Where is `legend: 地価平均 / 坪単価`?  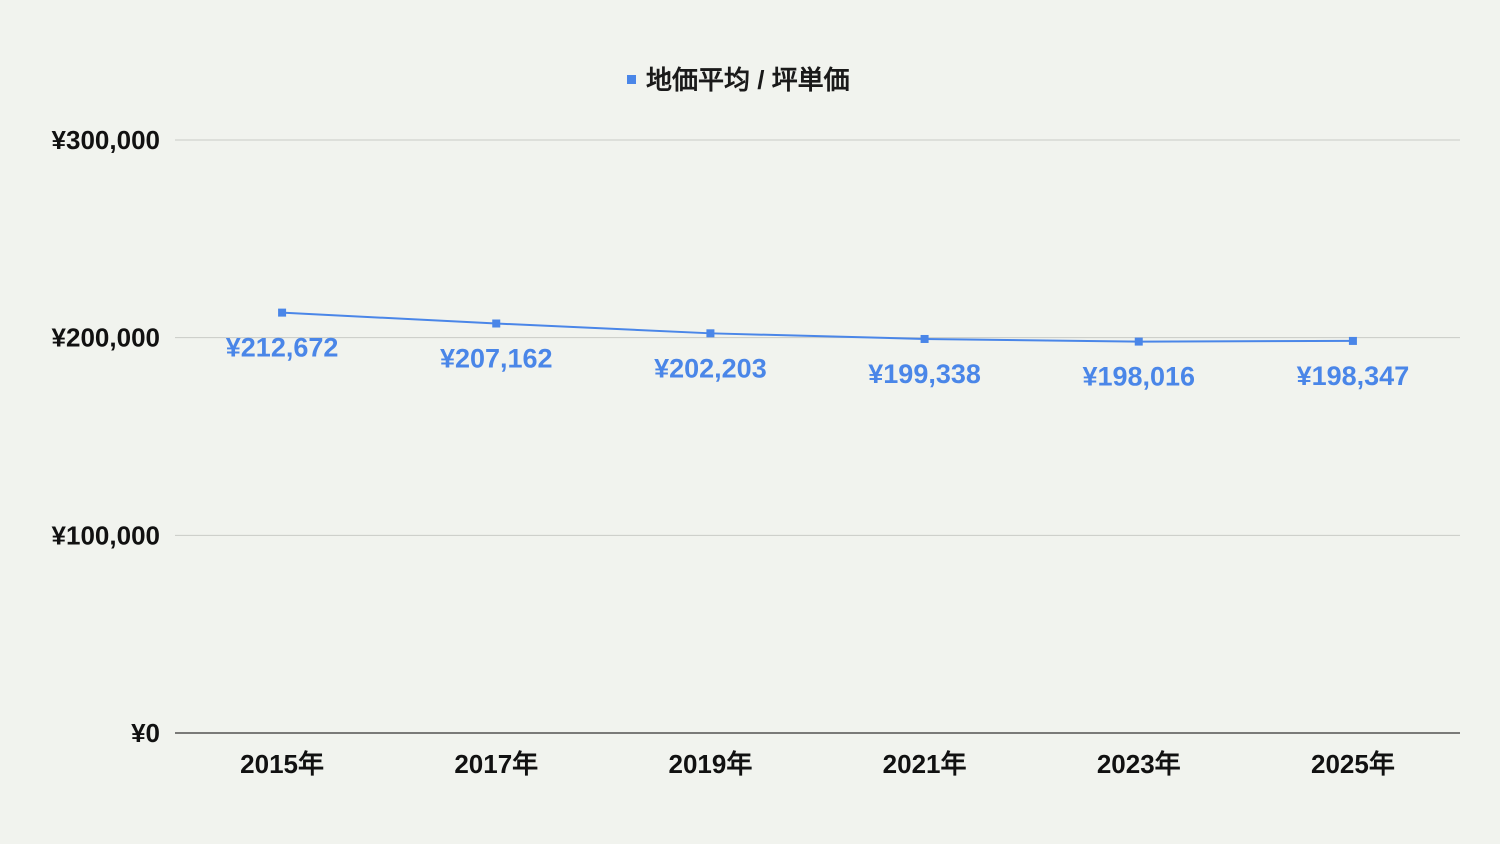 legend: 地価平均 / 坪単価 is located at coordinates (738, 80).